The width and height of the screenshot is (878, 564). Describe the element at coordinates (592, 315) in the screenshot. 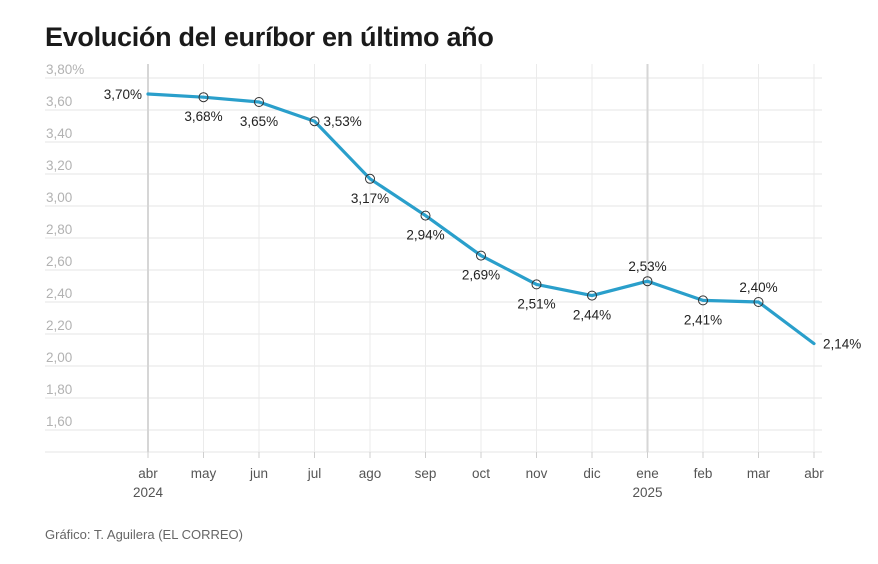

I see `data-label: 2,44%` at that location.